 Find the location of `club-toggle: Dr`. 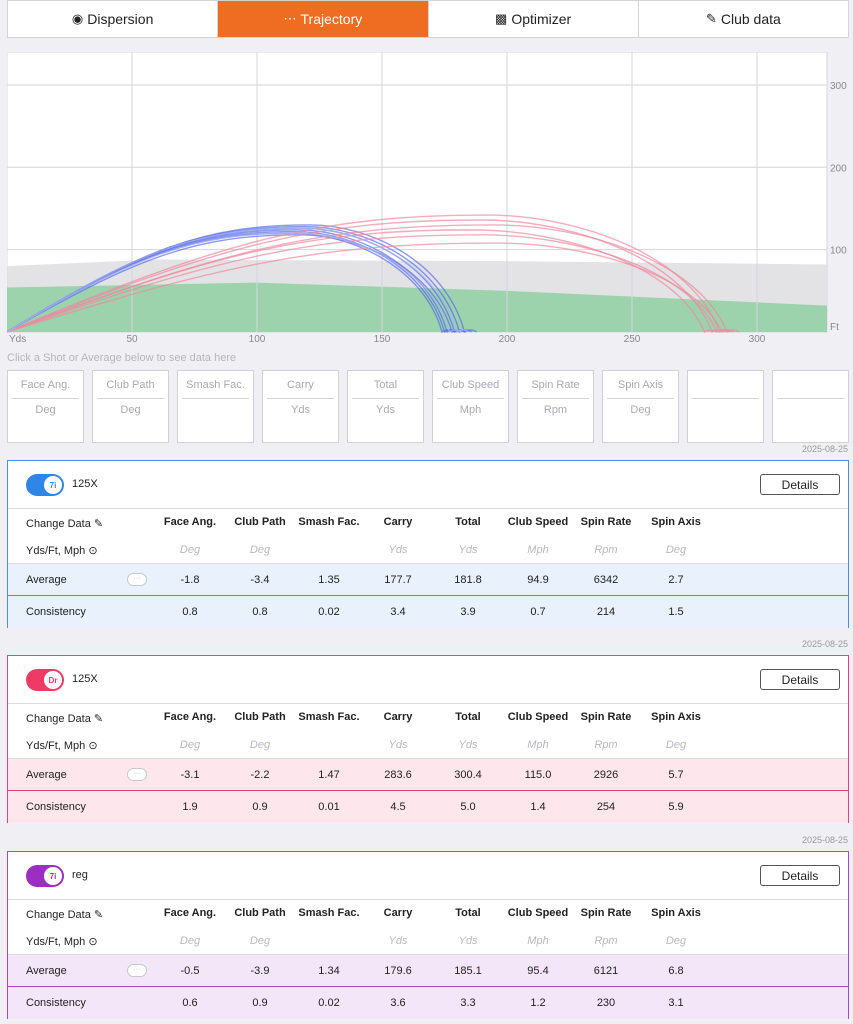

club-toggle: Dr is located at coordinates (45, 680).